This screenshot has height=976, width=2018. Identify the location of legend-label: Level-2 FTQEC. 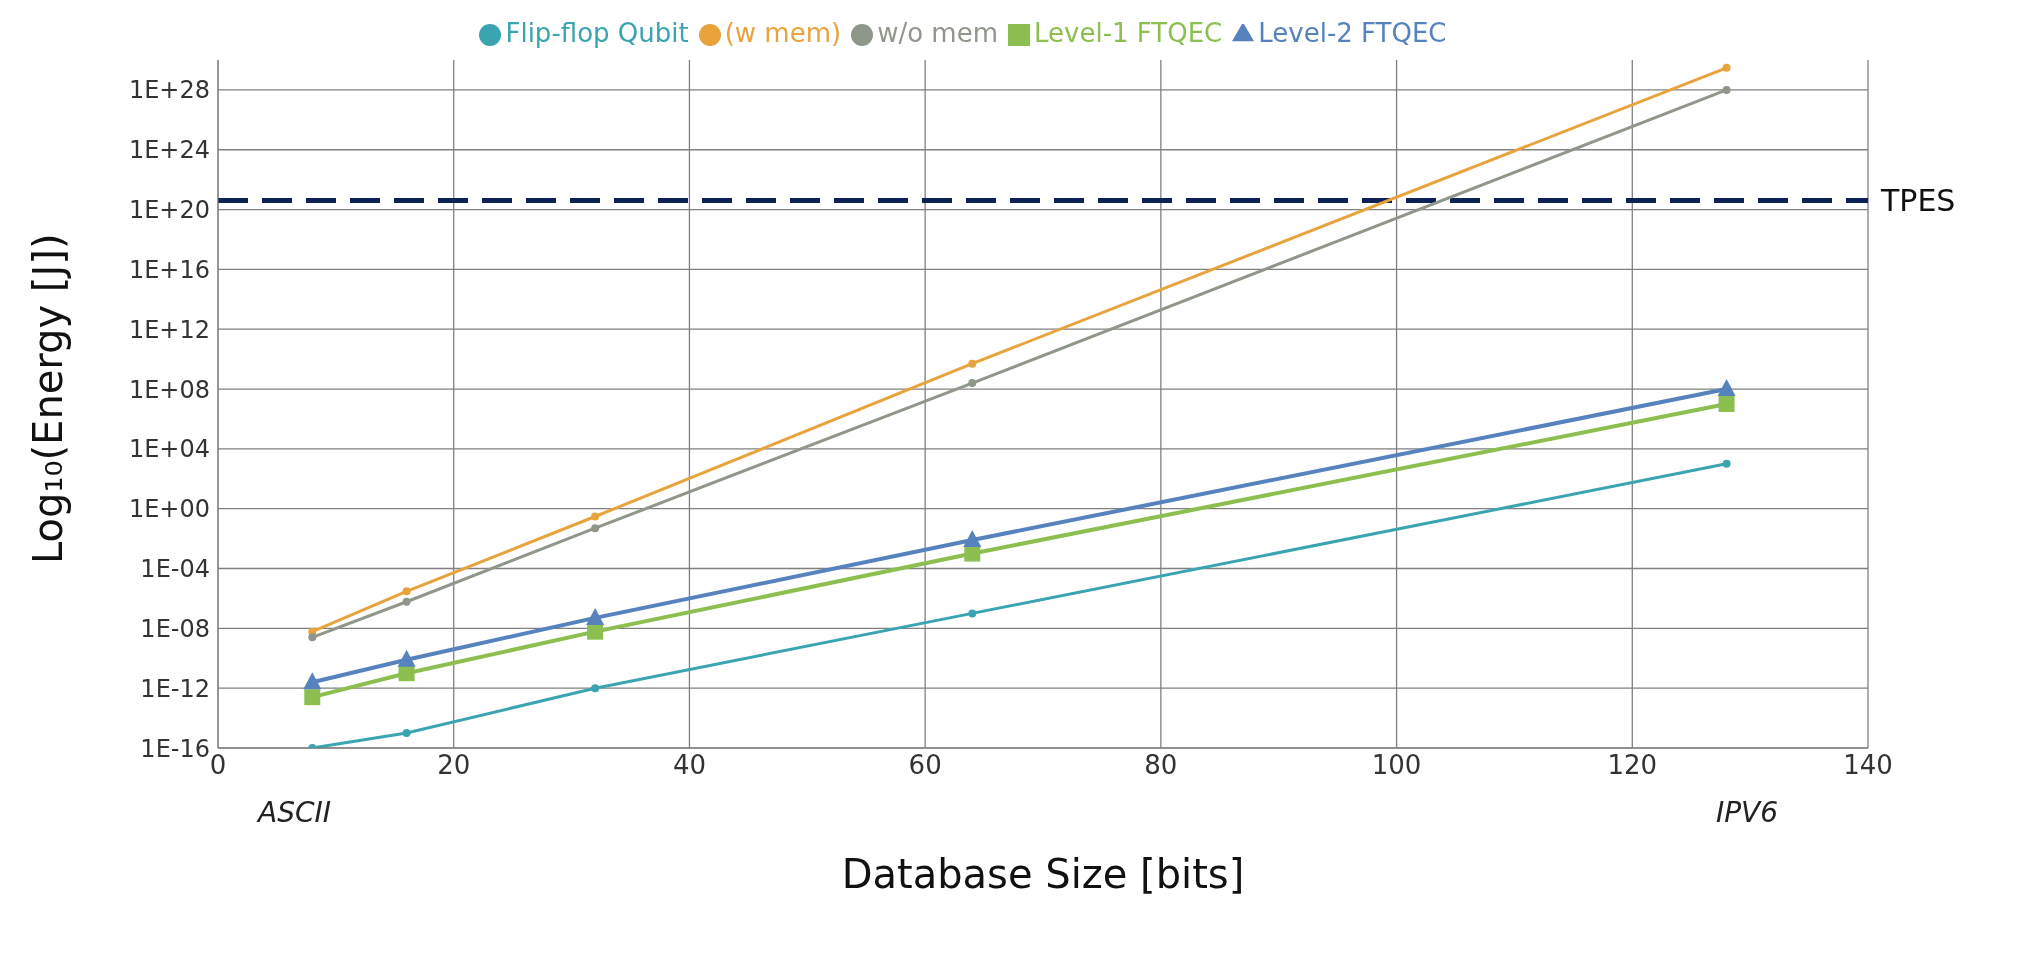
(1352, 33).